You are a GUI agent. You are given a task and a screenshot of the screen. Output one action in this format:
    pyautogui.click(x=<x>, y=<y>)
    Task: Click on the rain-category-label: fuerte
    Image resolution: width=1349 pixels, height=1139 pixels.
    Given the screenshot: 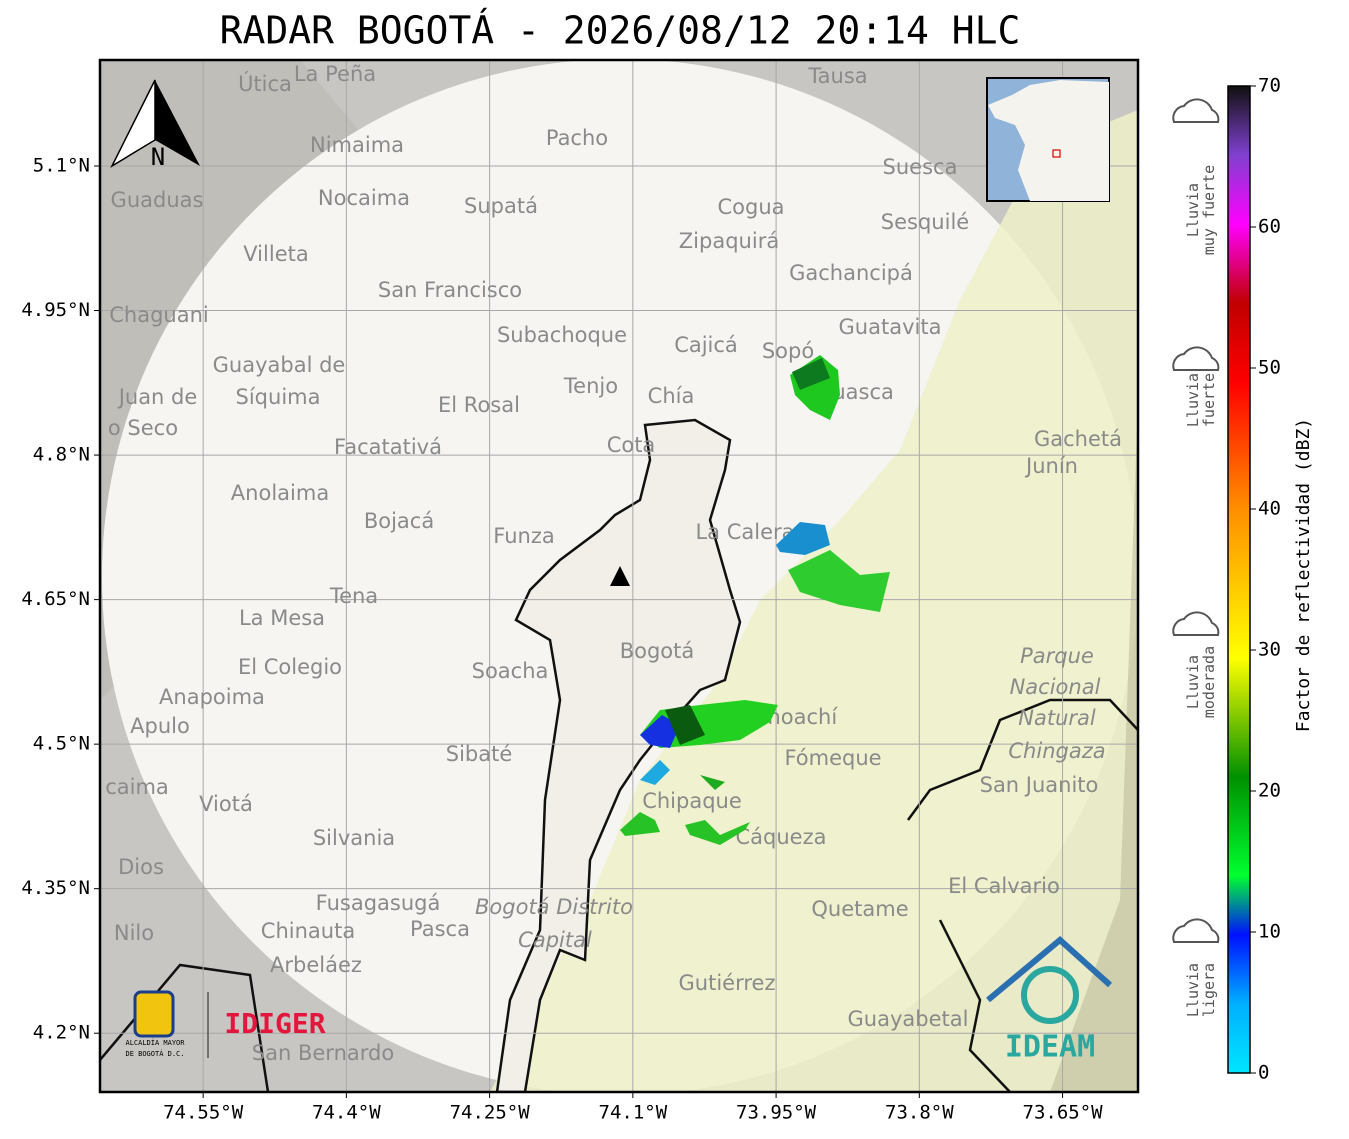 What is the action you would take?
    pyautogui.click(x=1209, y=400)
    